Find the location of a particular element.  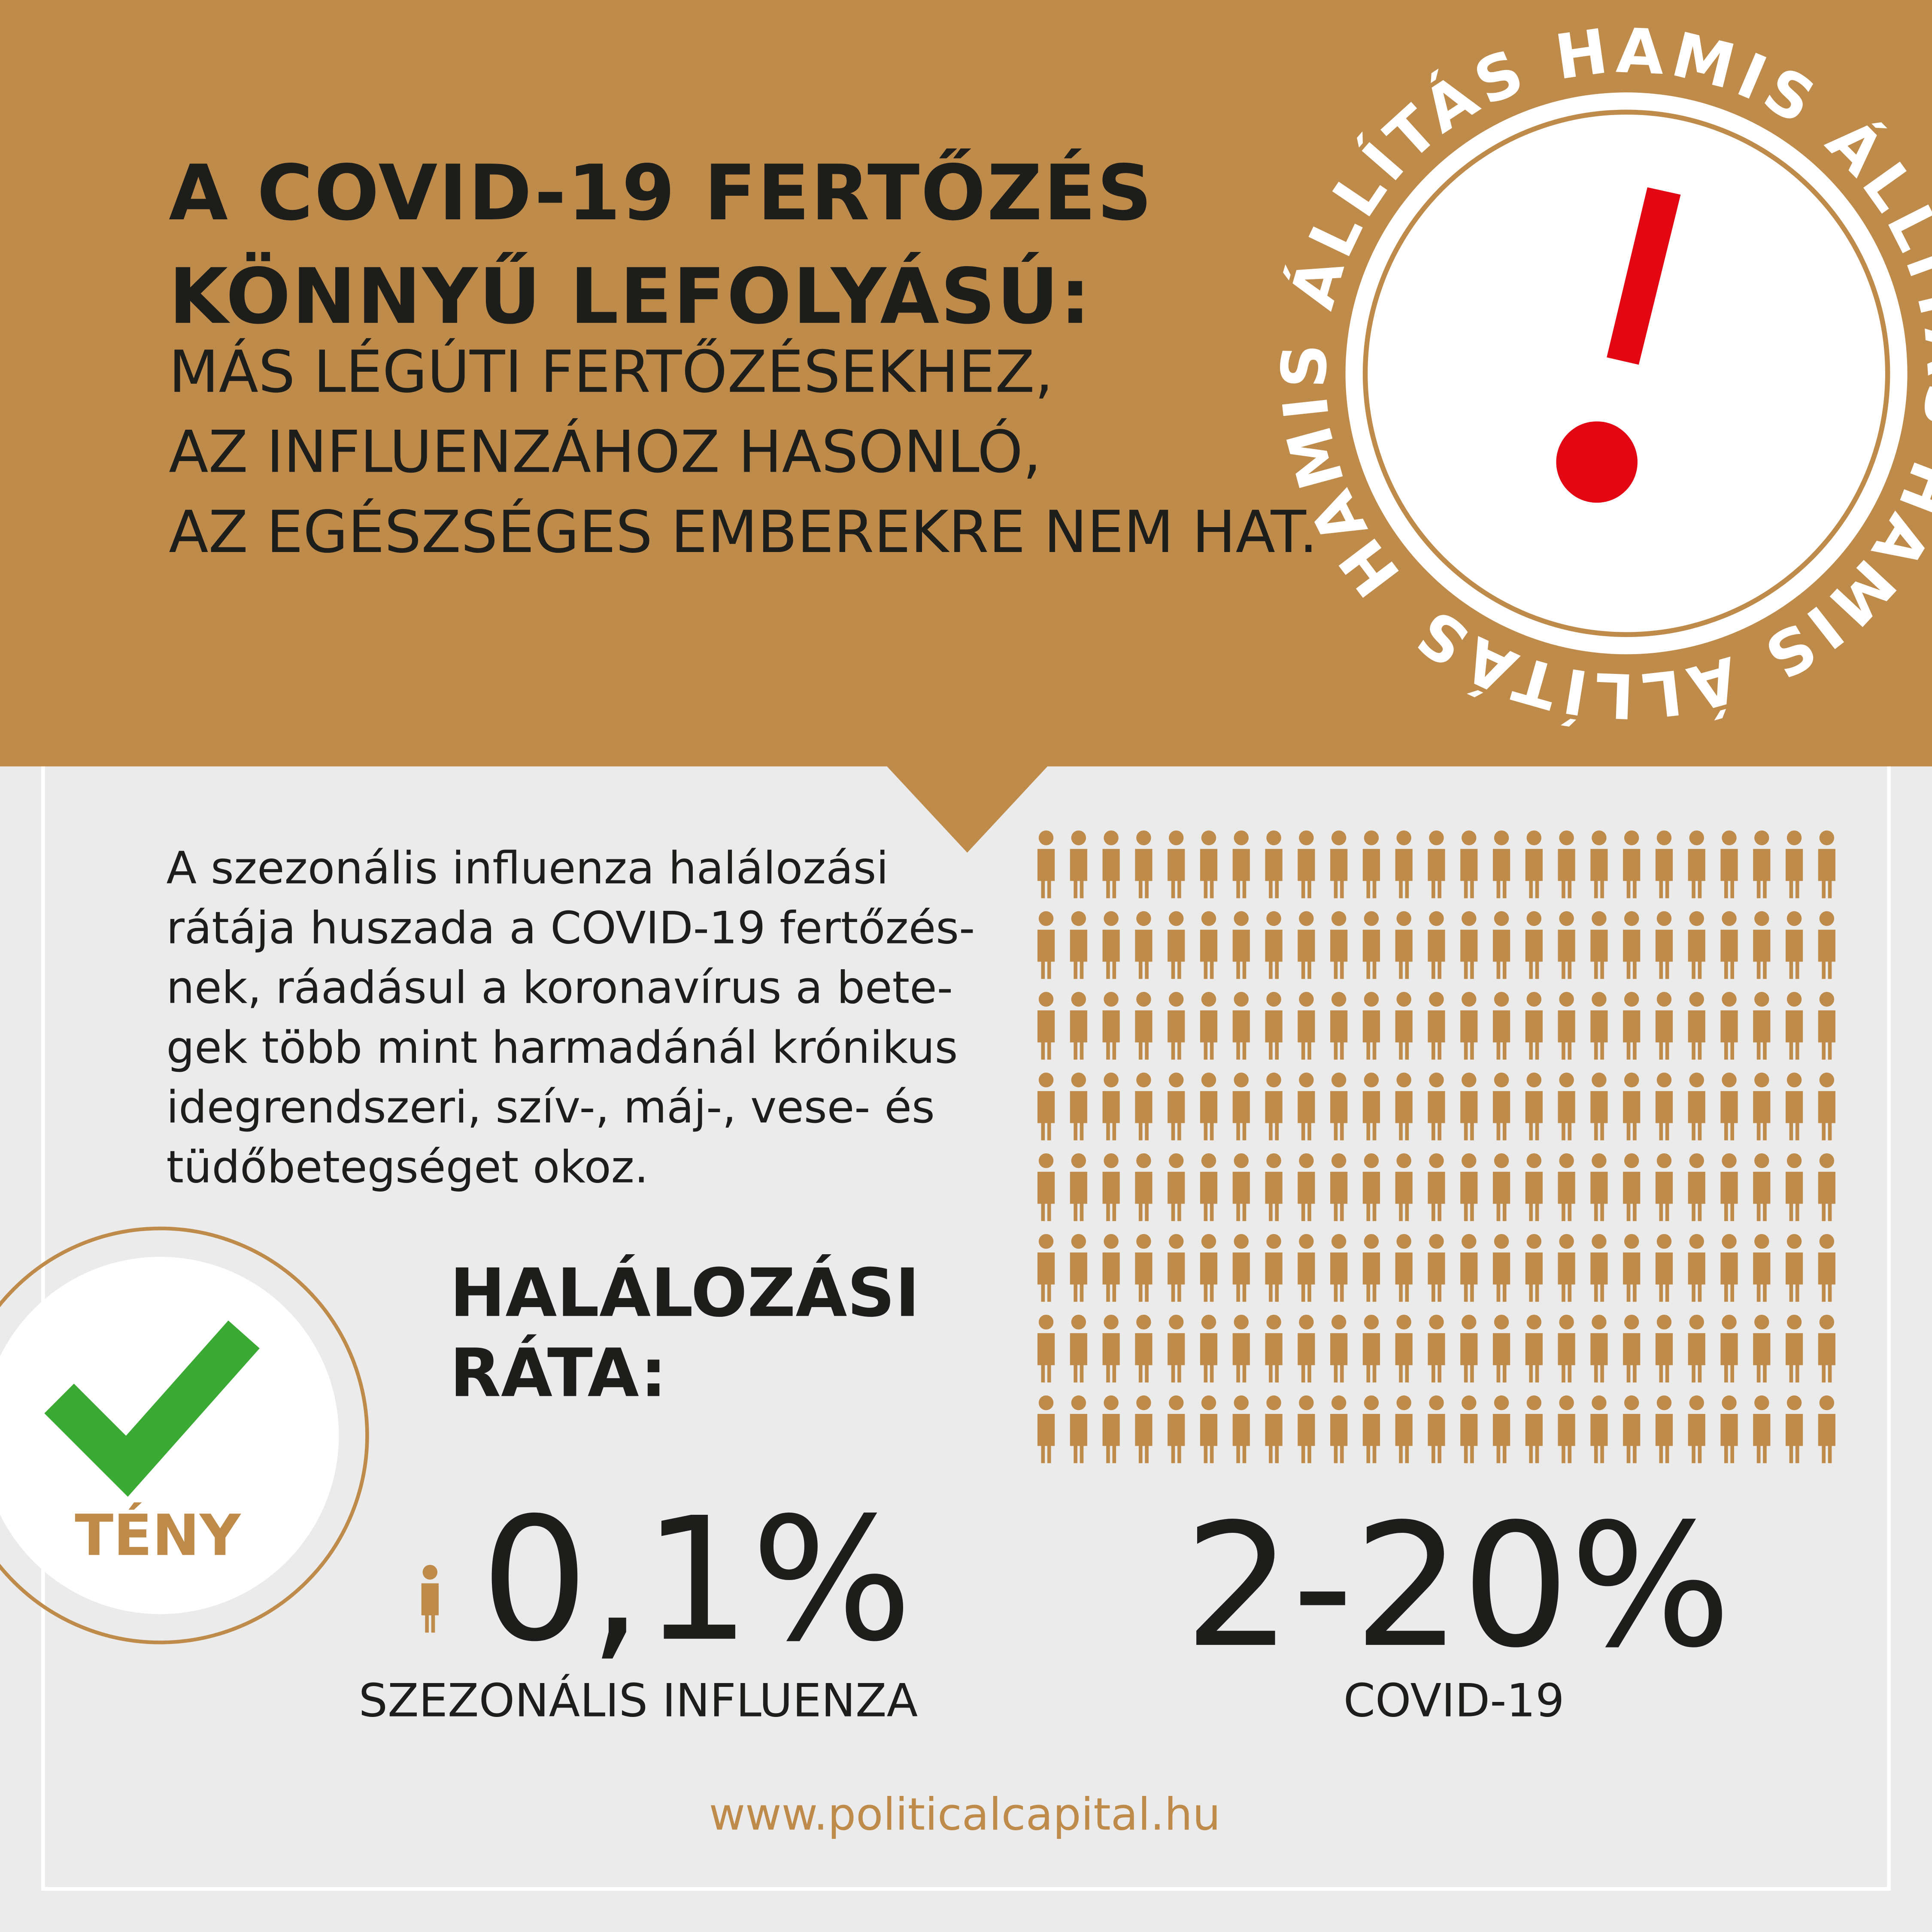

exclamation-bar is located at coordinates (1644, 276).